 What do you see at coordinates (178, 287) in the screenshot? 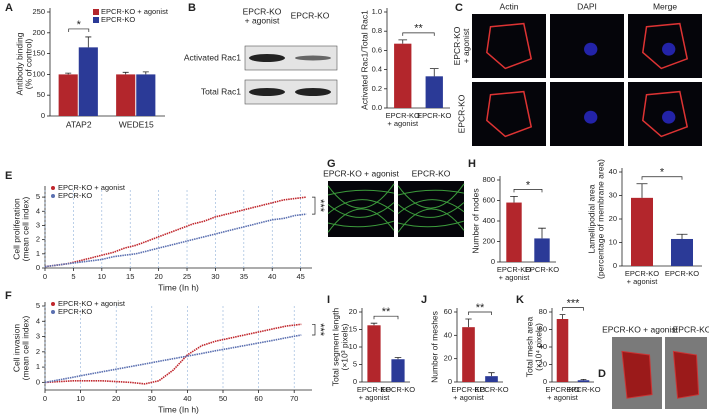
I see `x-axis-label: Time (In h)` at bounding box center [178, 287].